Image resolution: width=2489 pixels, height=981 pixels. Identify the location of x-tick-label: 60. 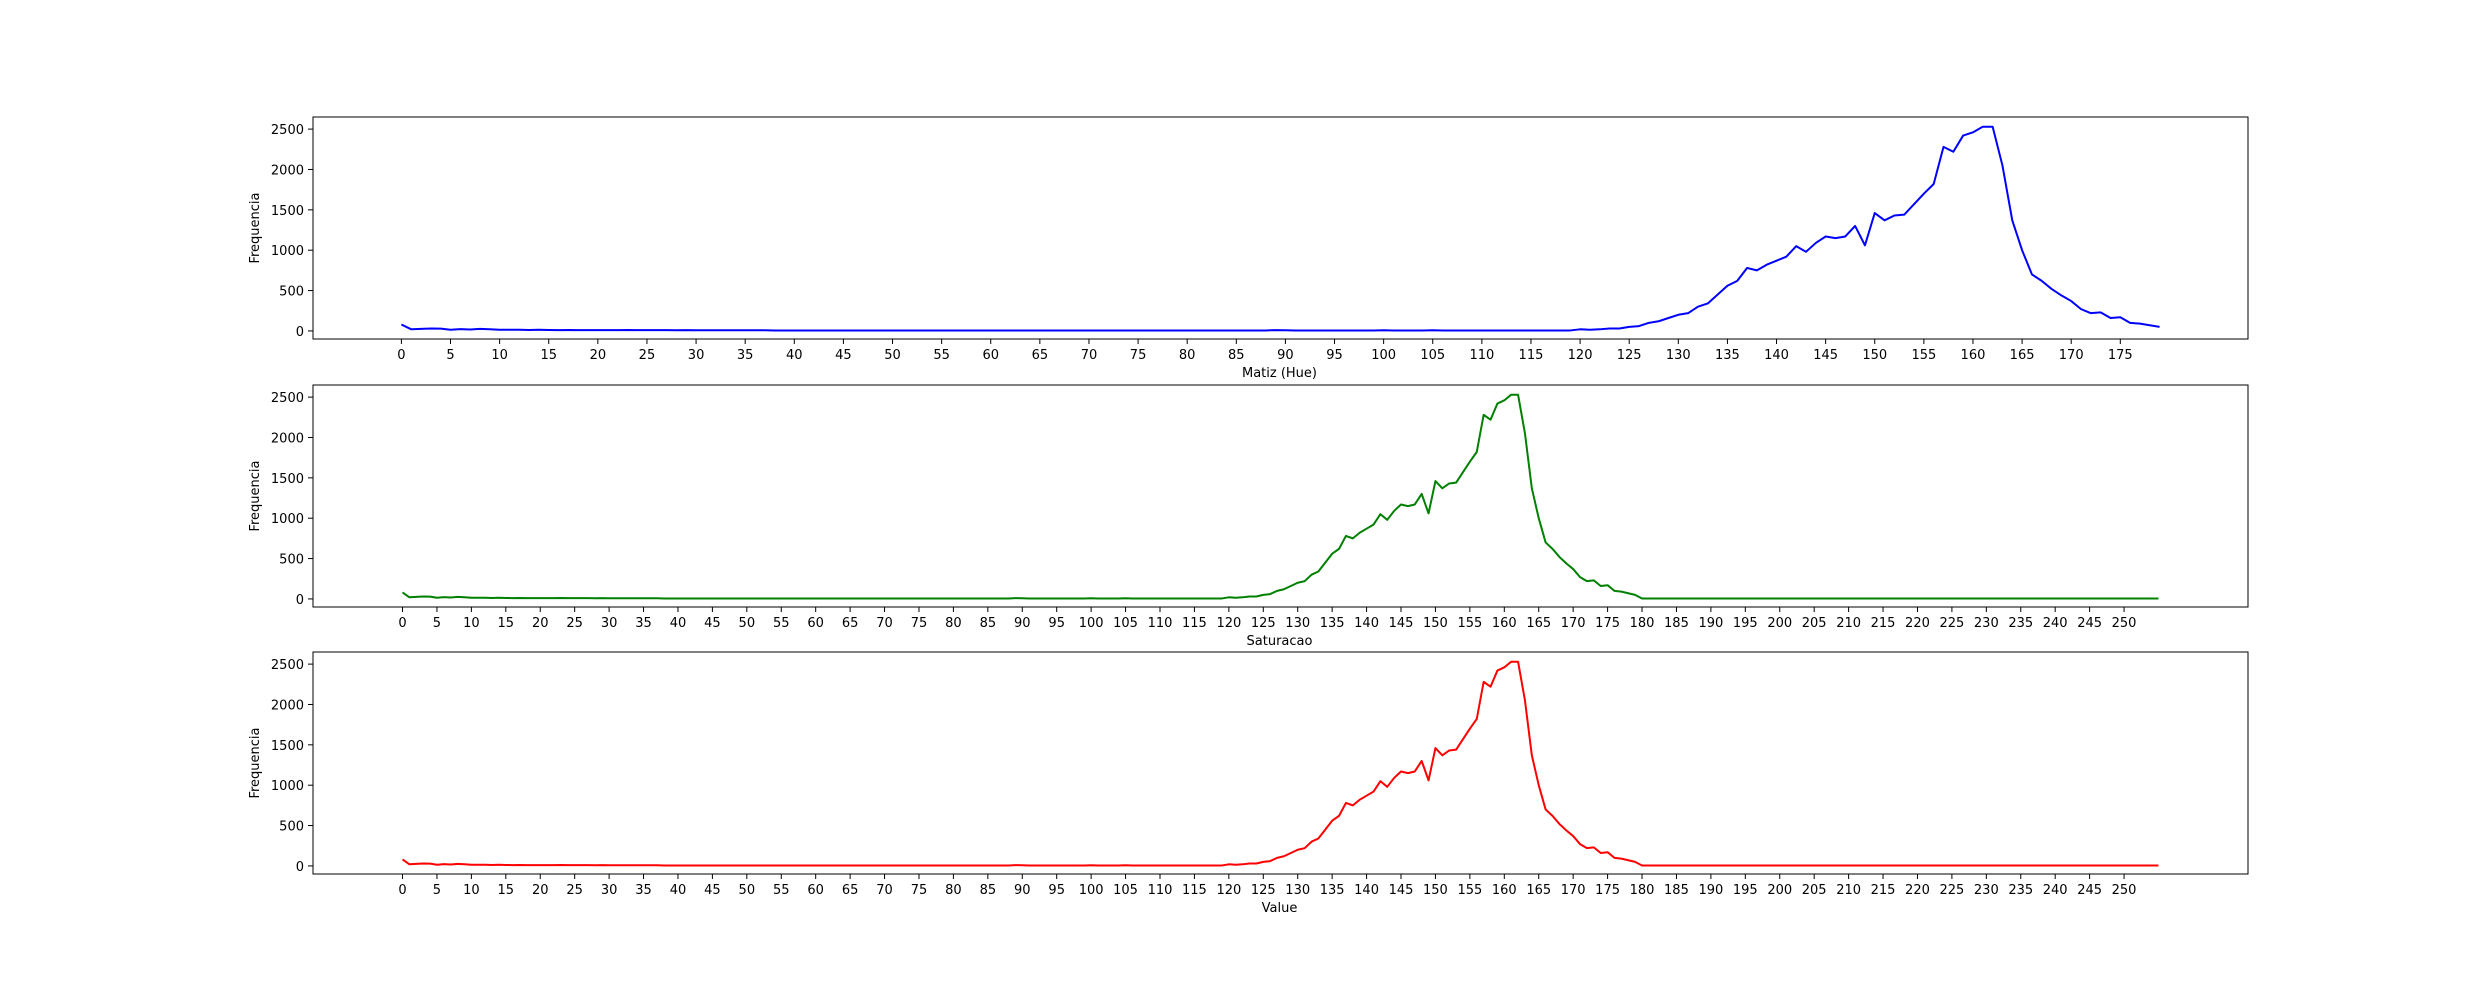
(815, 890).